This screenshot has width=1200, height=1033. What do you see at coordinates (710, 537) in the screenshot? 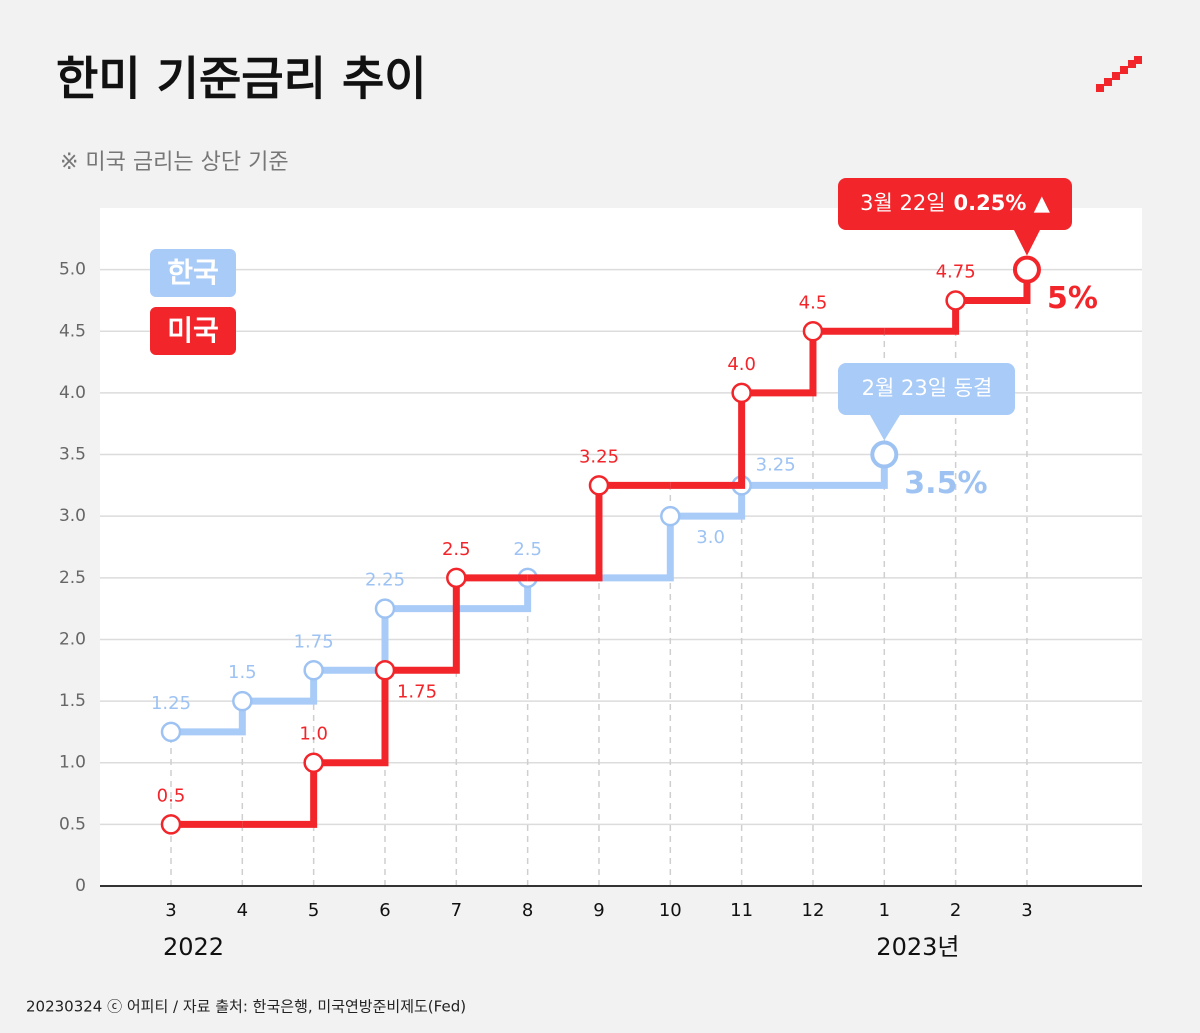
I see `value-label: 3.0` at bounding box center [710, 537].